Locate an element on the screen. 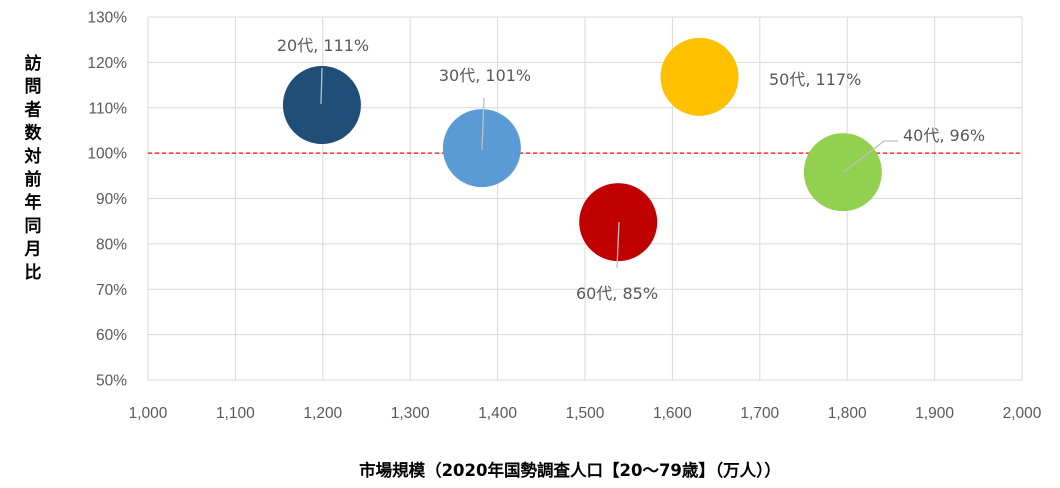 The height and width of the screenshot is (488, 1060). x-tick-label: 1,000 is located at coordinates (148, 413).